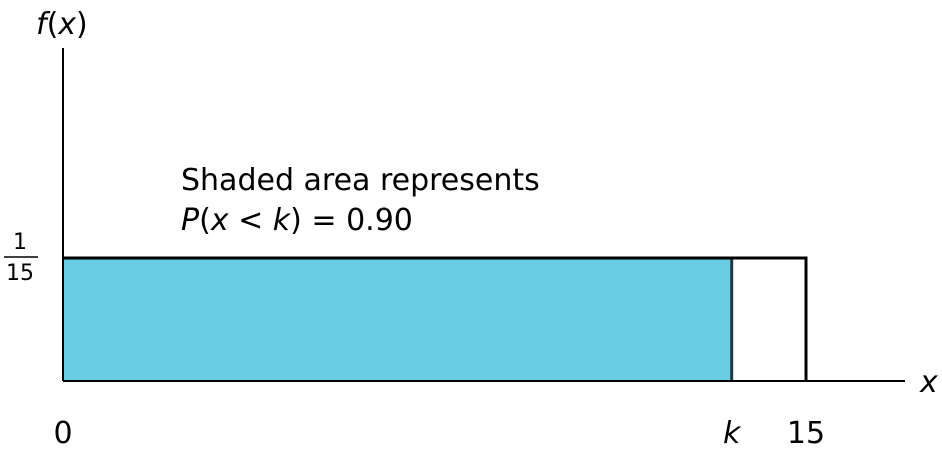 This screenshot has height=456, width=942. Describe the element at coordinates (282, 220) in the screenshot. I see `annotation-segment: k` at that location.